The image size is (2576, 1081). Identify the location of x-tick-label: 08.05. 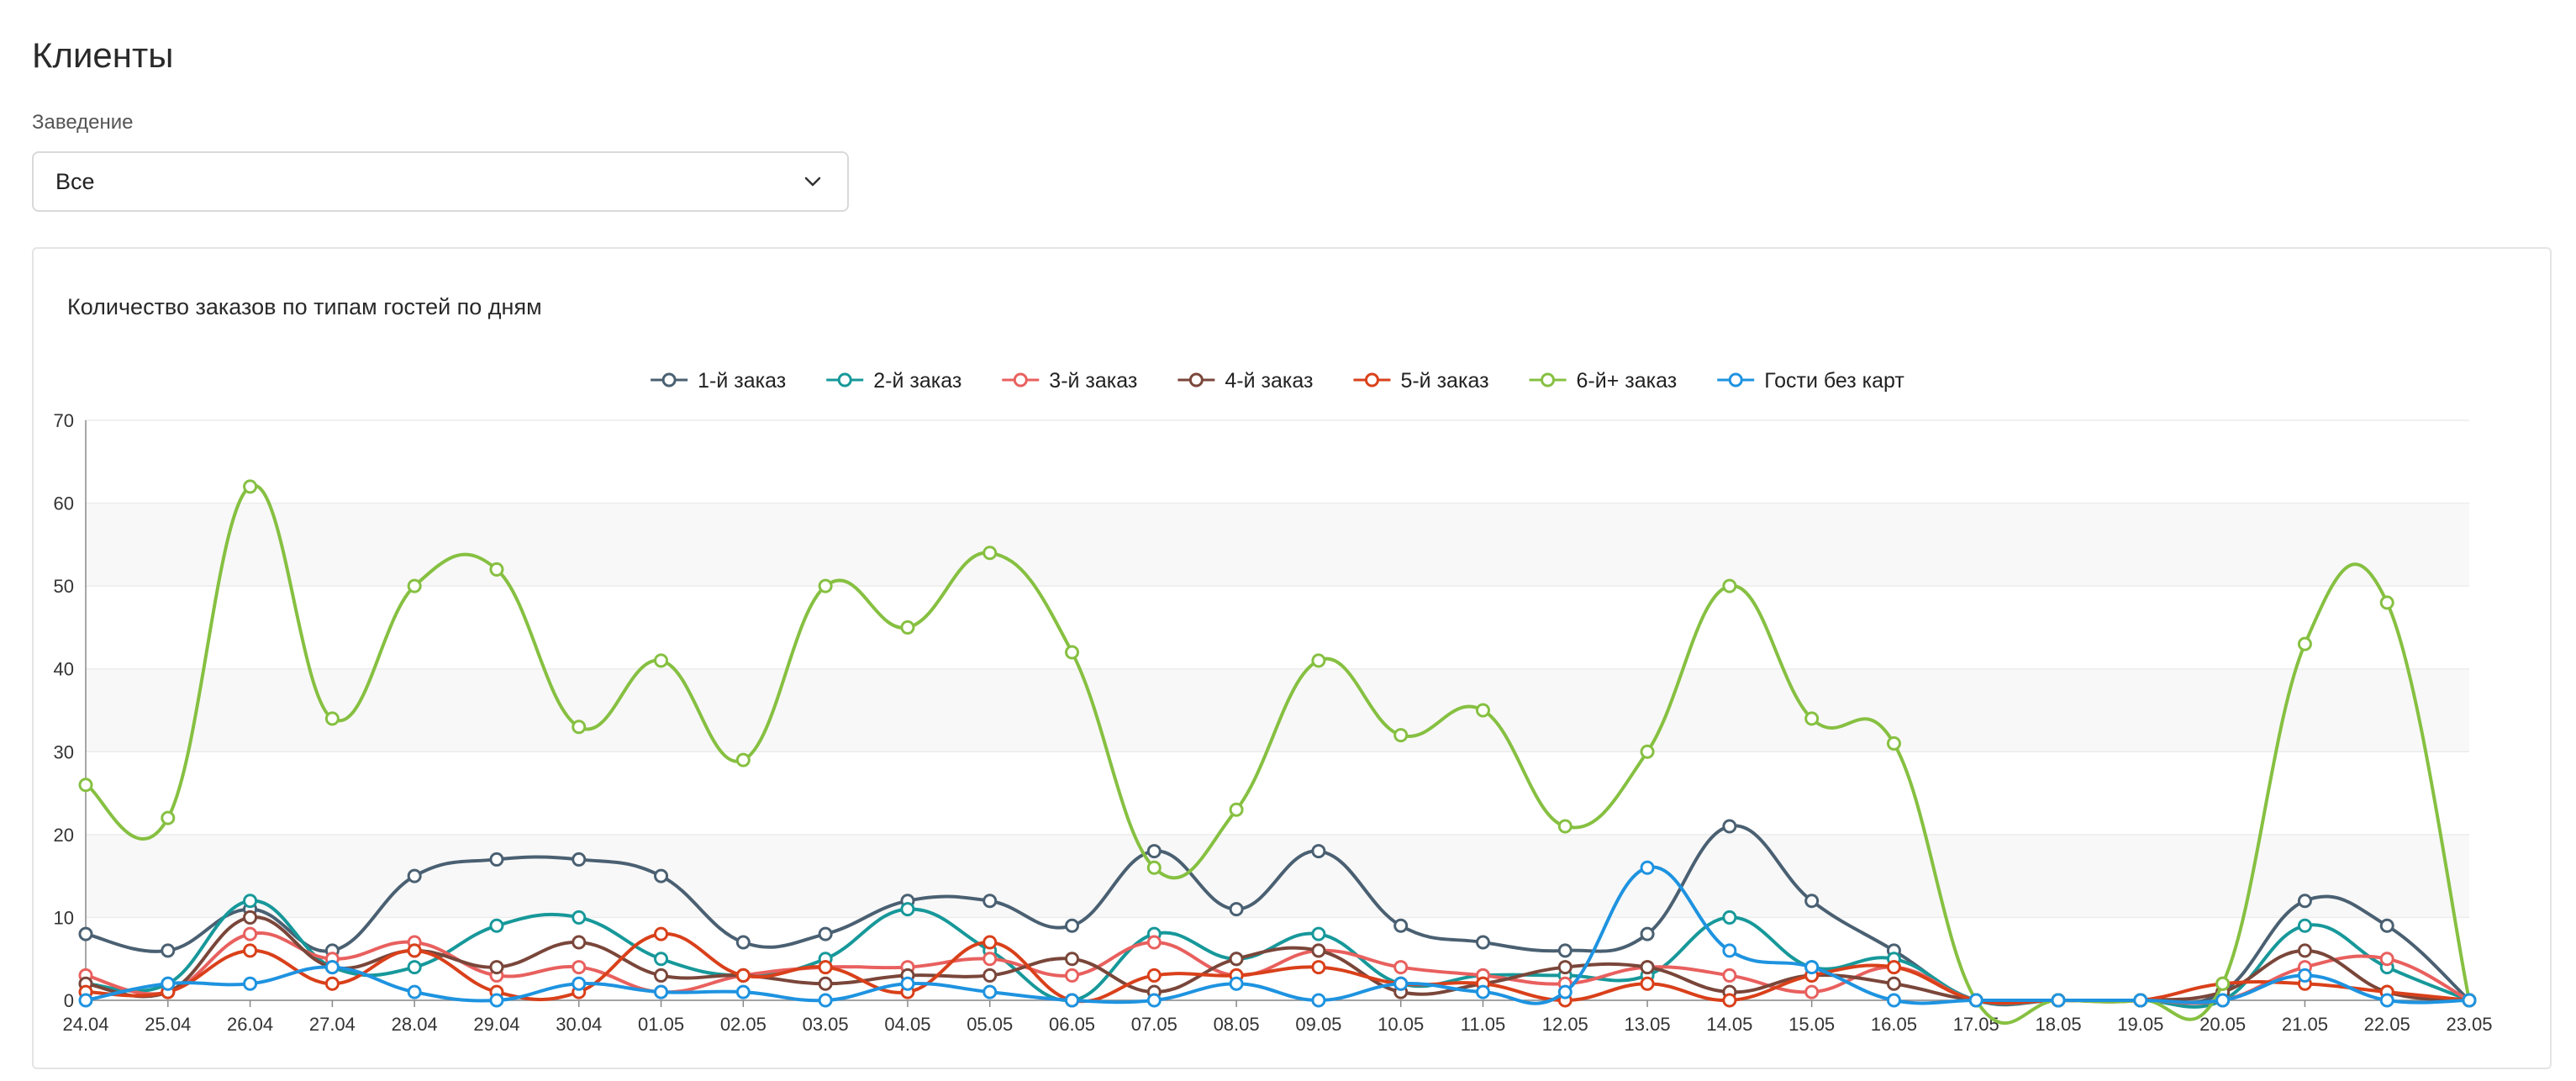
(1237, 1024).